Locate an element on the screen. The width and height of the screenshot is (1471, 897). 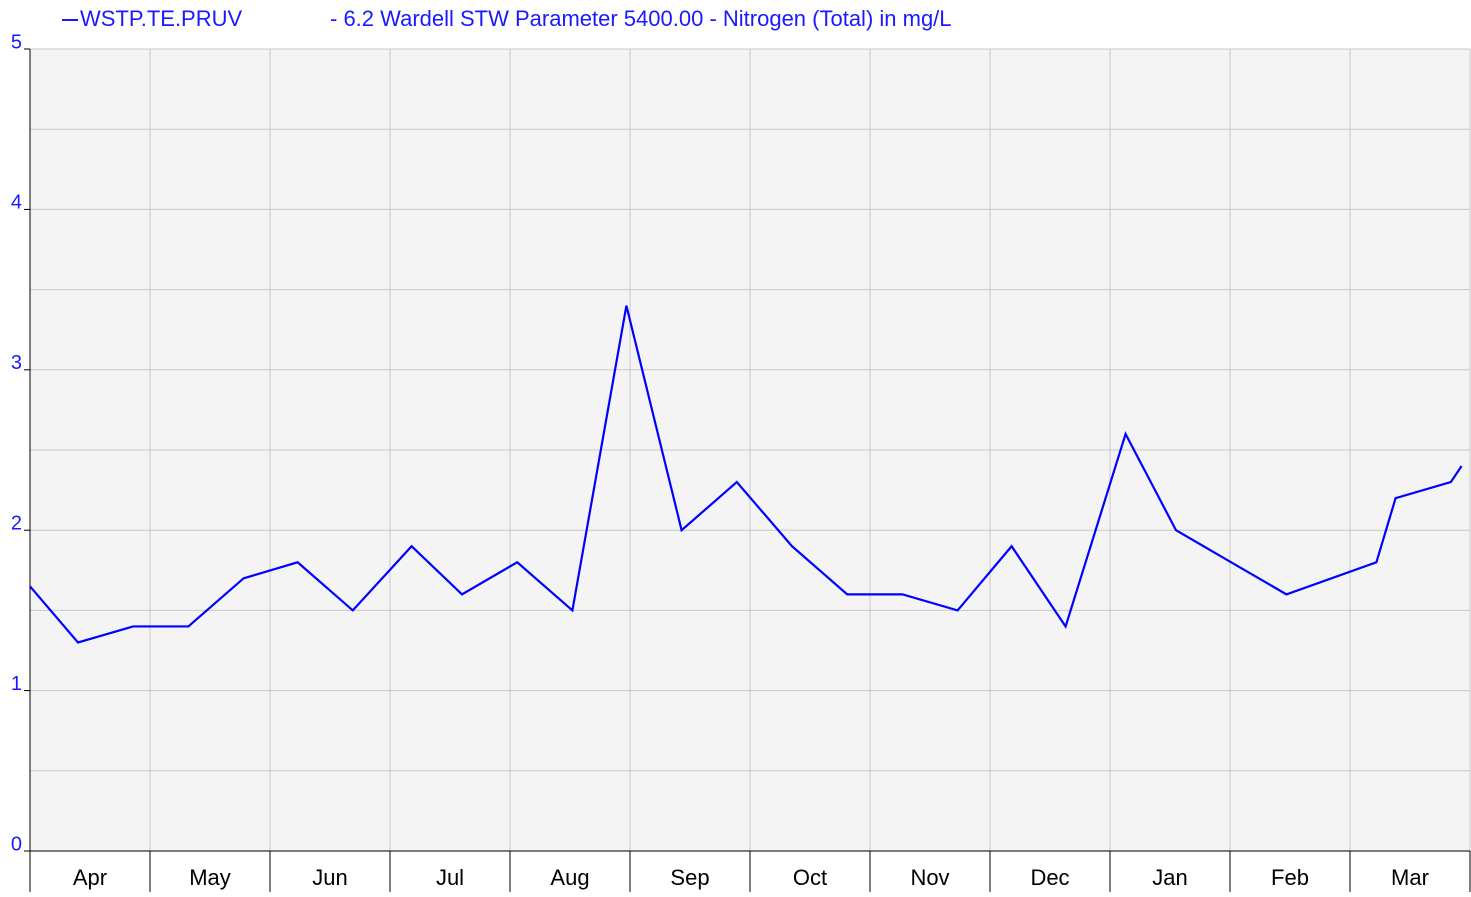
x-tick-label: May is located at coordinates (210, 877).